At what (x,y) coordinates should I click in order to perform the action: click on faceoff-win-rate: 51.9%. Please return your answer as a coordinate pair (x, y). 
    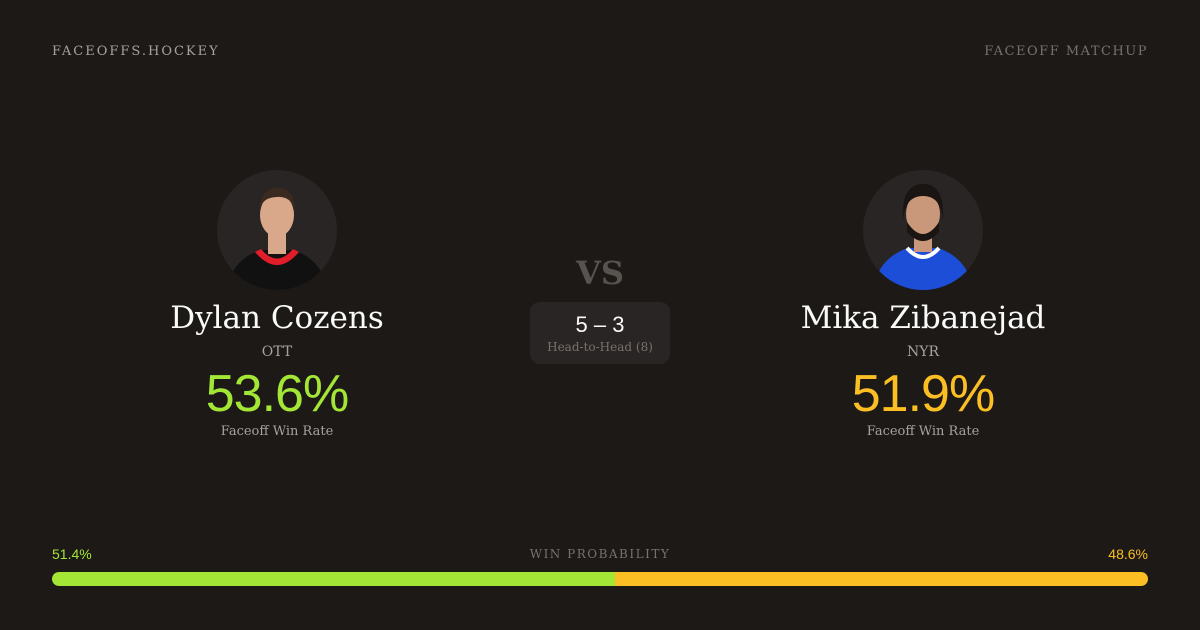
    Looking at the image, I should click on (923, 394).